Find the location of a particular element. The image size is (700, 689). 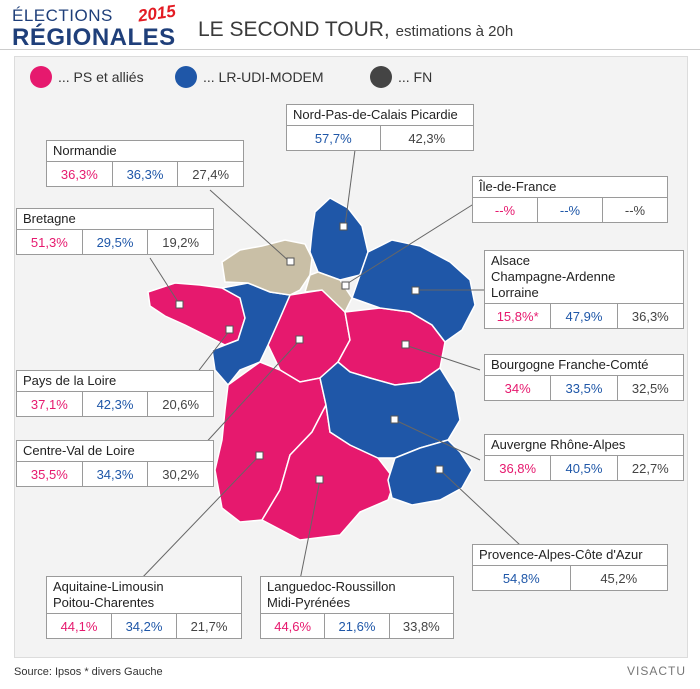

box-bourgogne-ps: 34% is located at coordinates (518, 388).